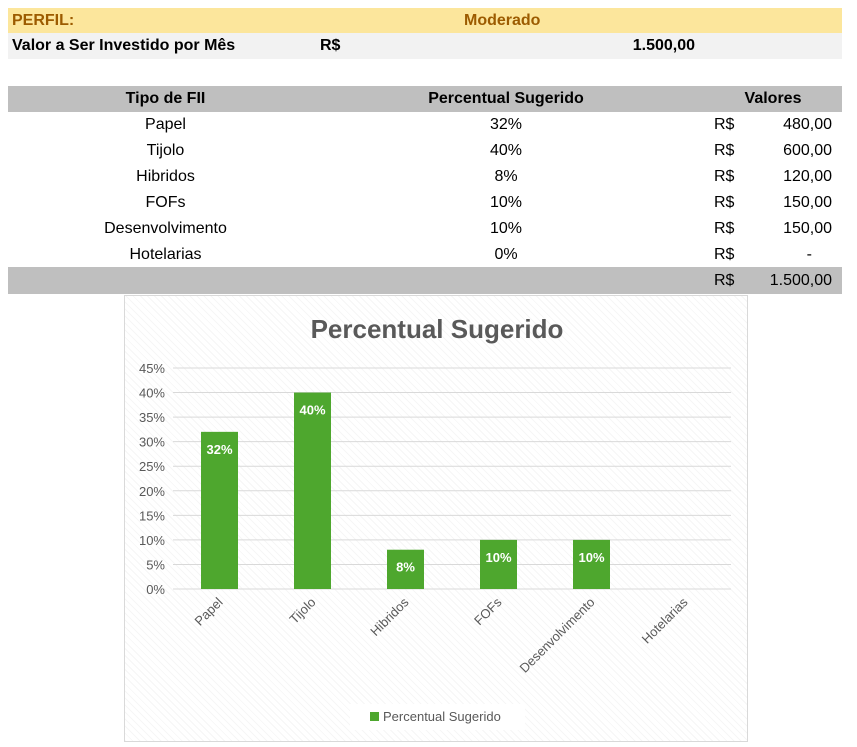 Image resolution: width=857 pixels, height=747 pixels. Describe the element at coordinates (389, 616) in the screenshot. I see `x-tick-label: Hibridos` at that location.